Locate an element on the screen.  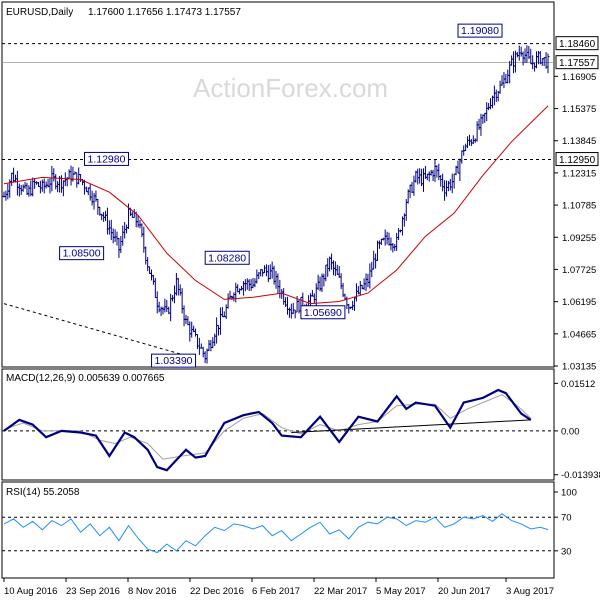
macd-y-axis: 0.01512 0.00 -0.013938 is located at coordinates (577, 430).